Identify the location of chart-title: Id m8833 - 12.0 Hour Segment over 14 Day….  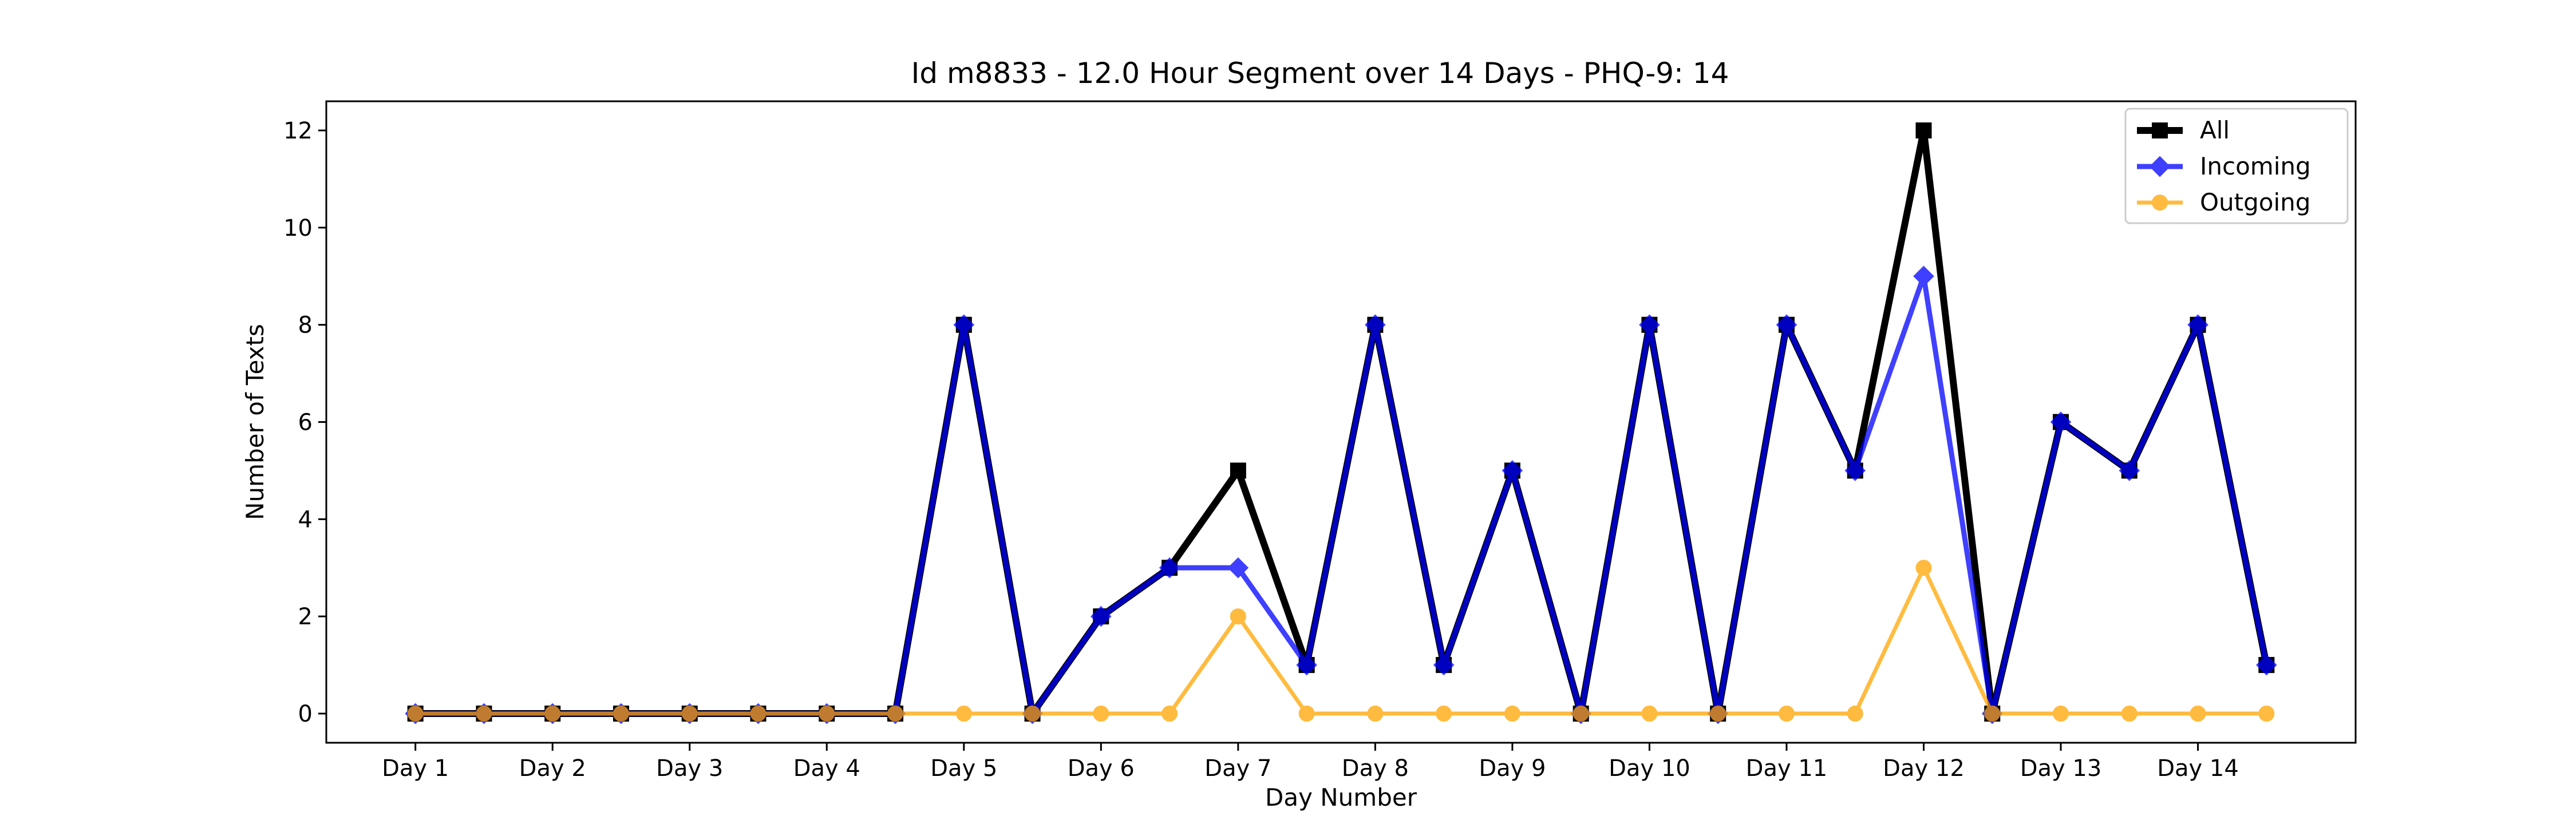
(1320, 73).